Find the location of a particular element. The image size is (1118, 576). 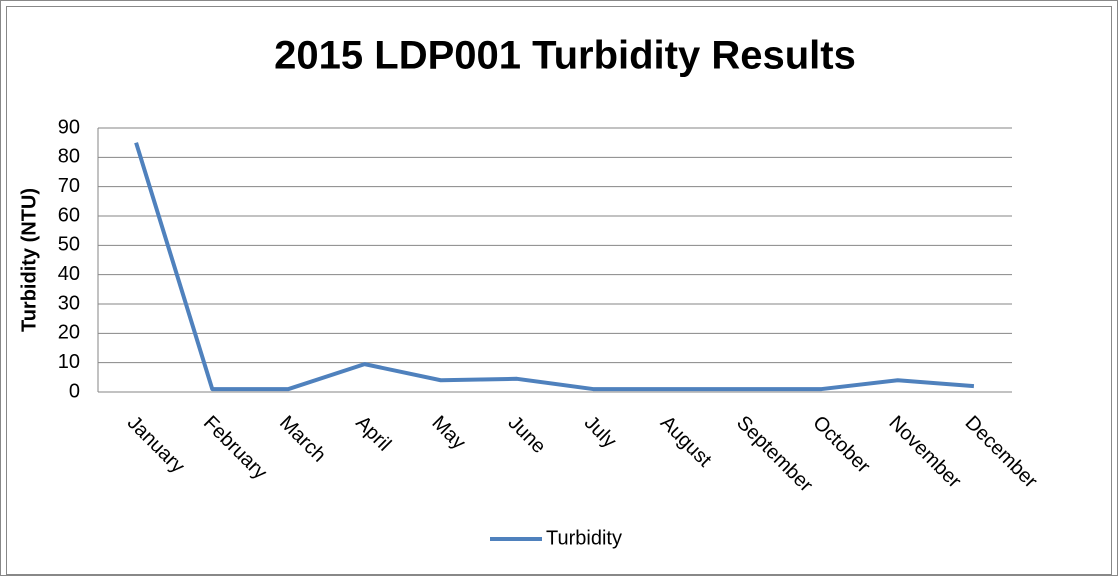

y-tick-label: 70 is located at coordinates (69, 186).